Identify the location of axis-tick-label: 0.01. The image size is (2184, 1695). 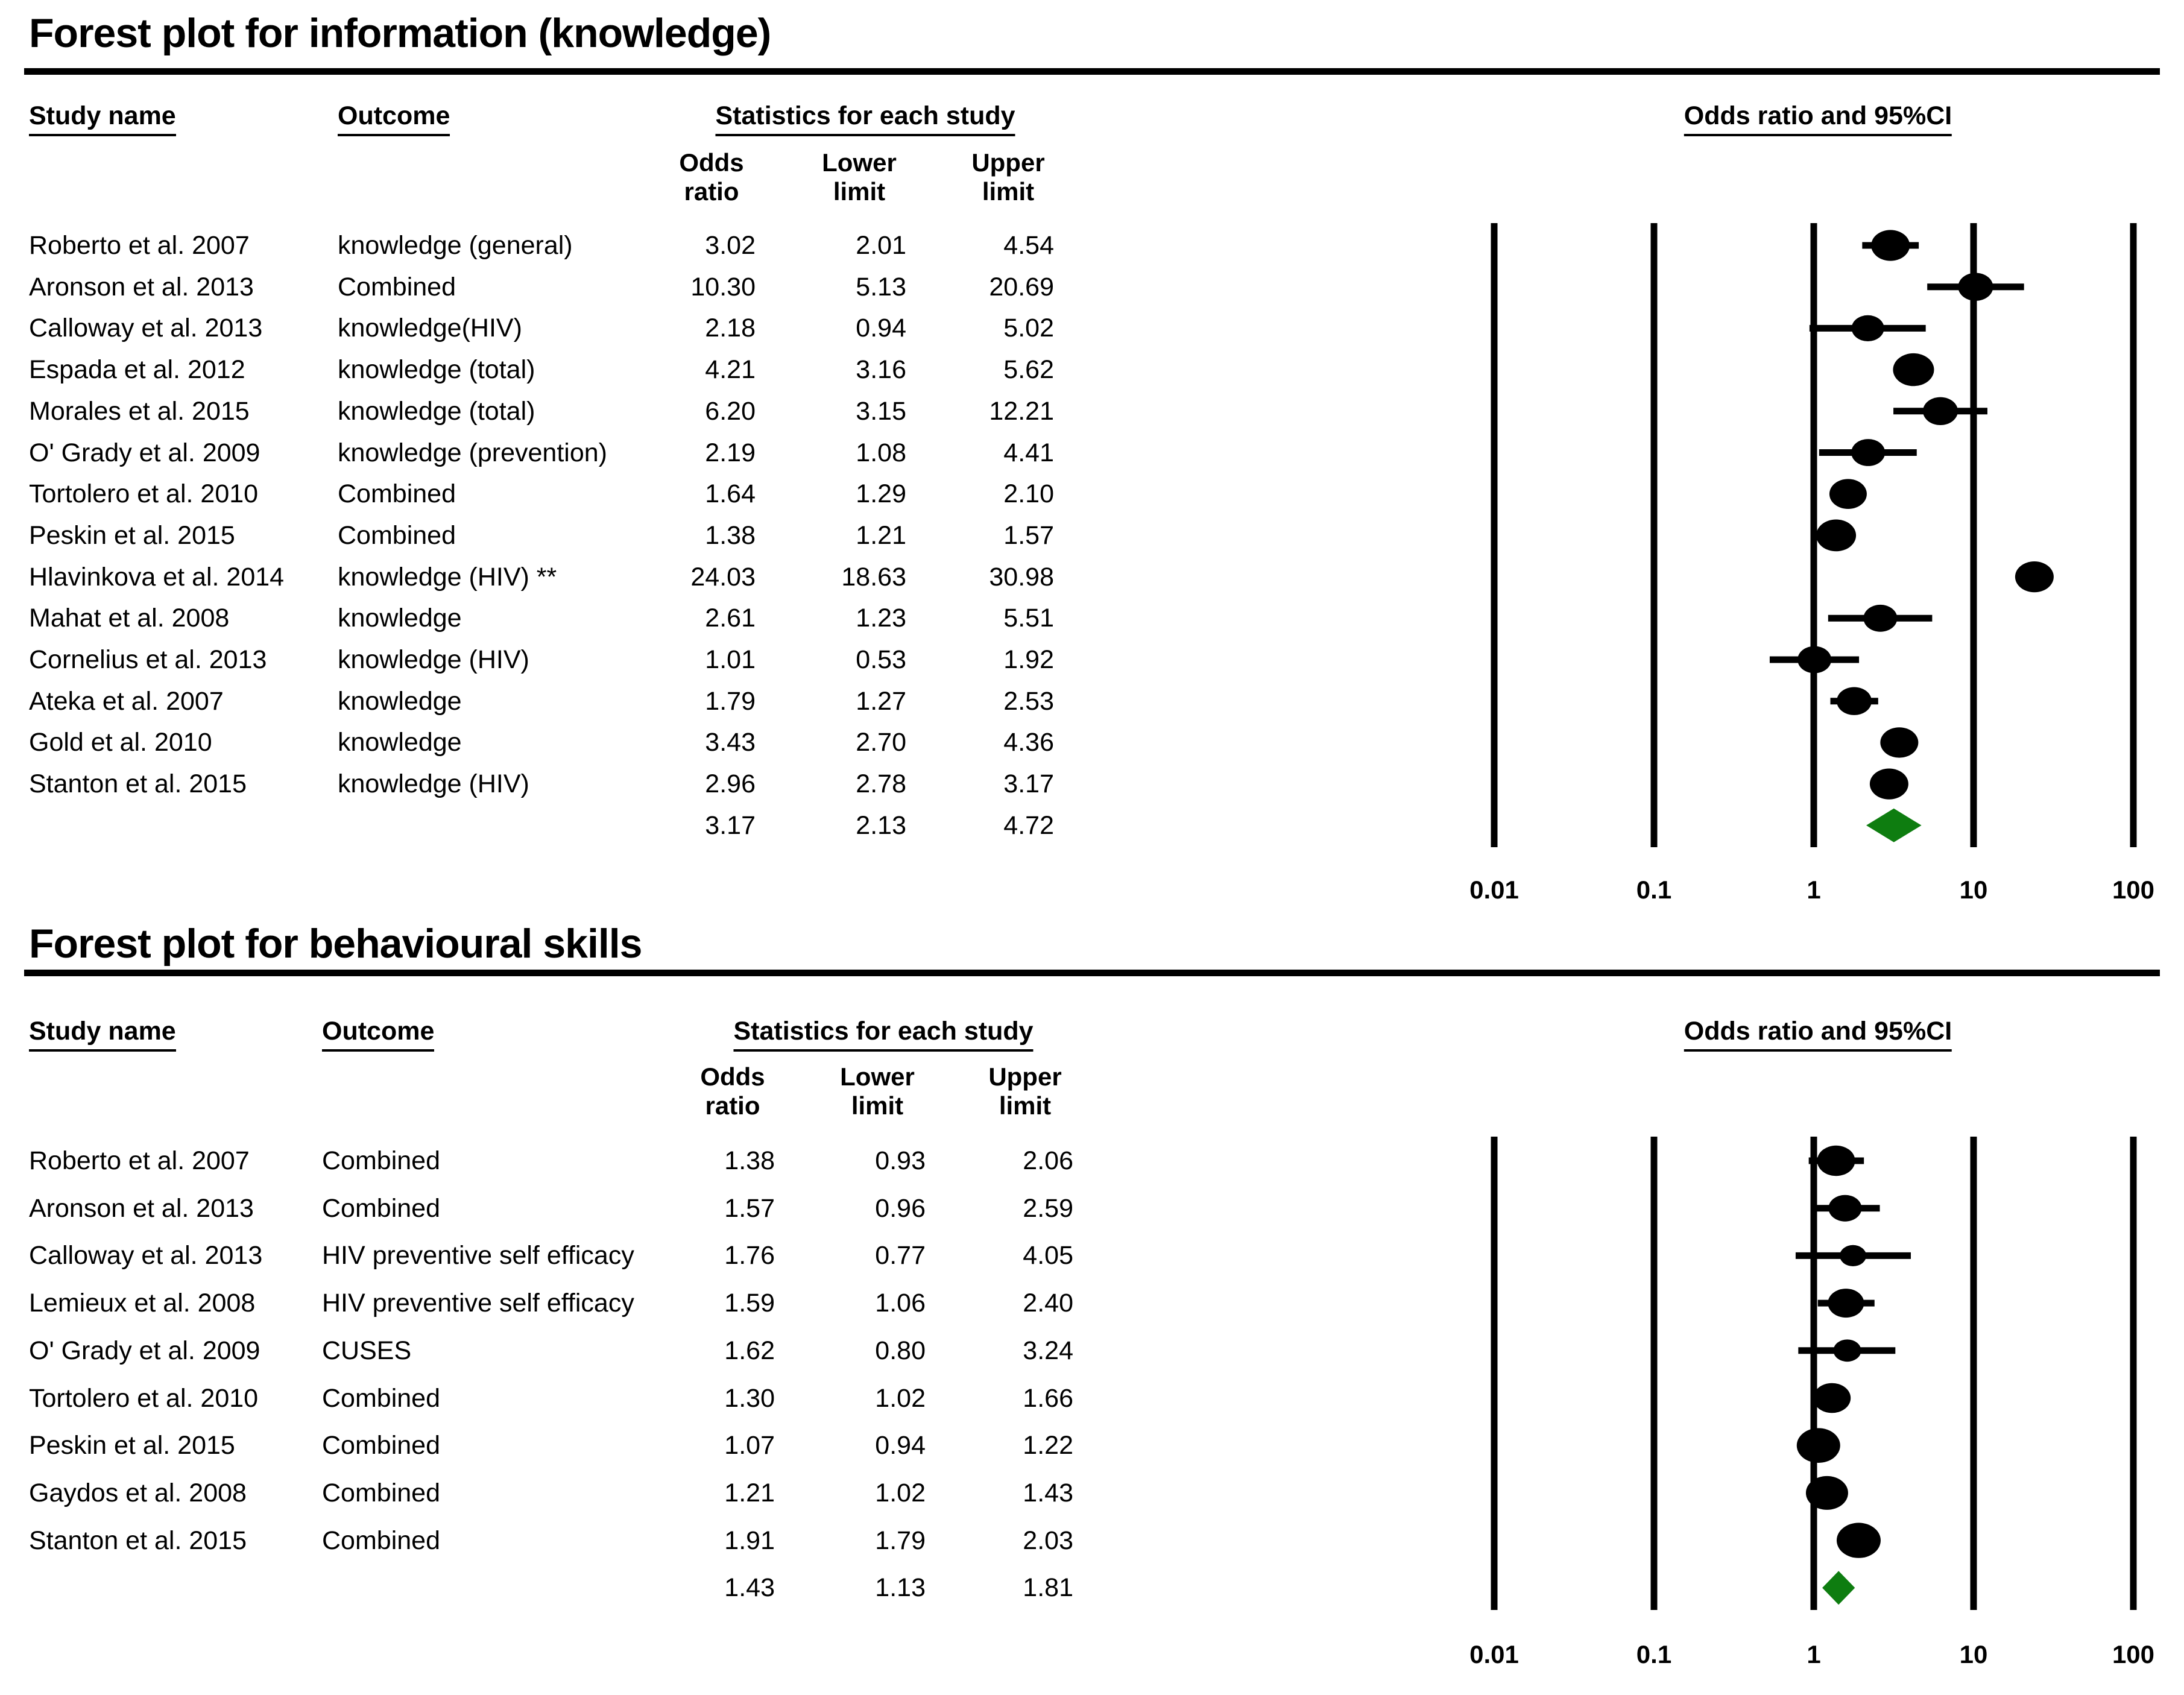
(1494, 890).